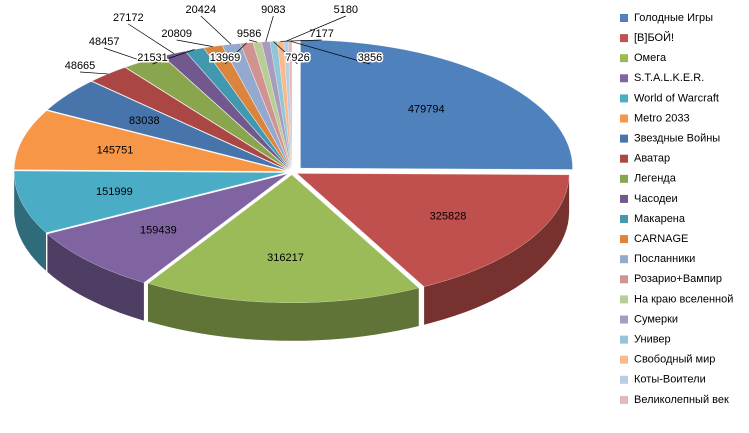  I want to click on data-label: 48457, so click(104, 42).